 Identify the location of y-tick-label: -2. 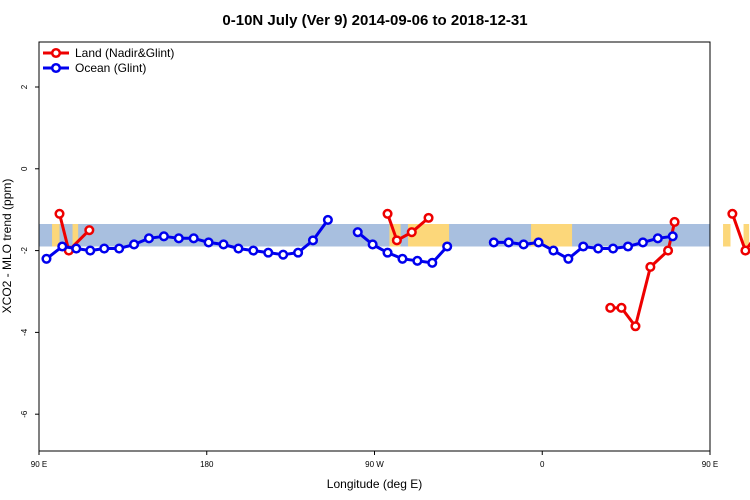
(24, 250).